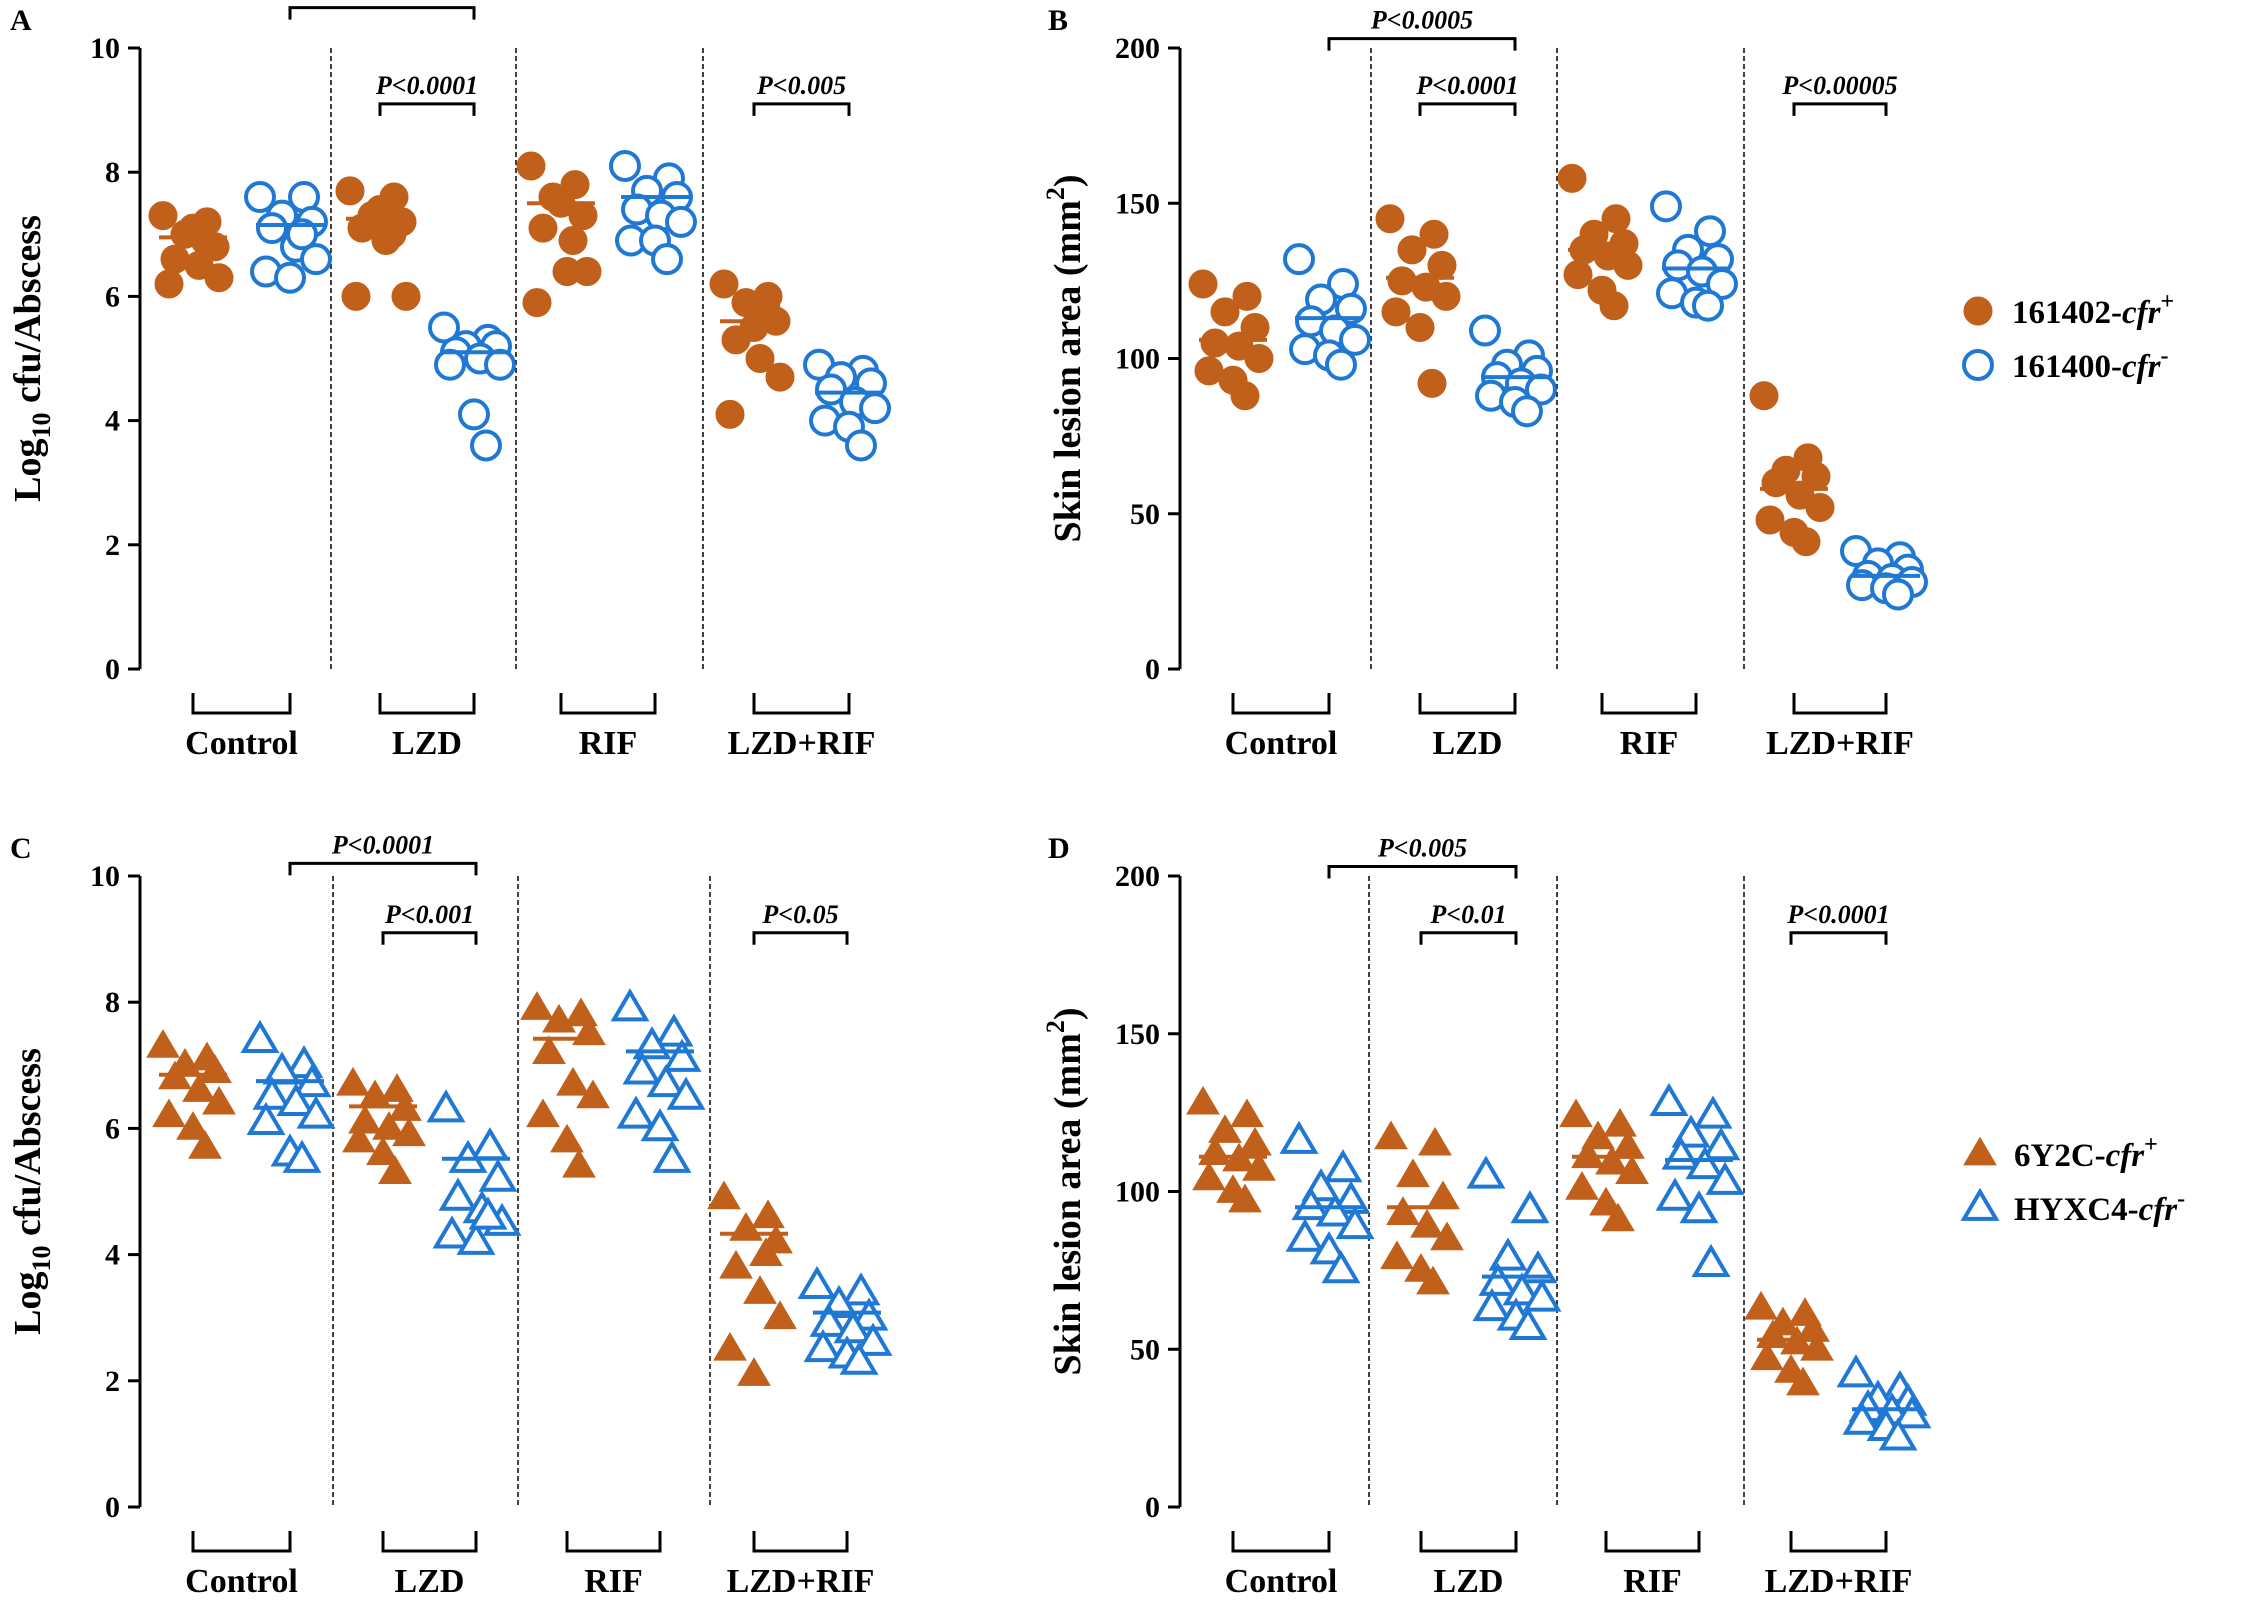 This screenshot has height=1601, width=2243. What do you see at coordinates (112, 1002) in the screenshot?
I see `y-tick-label: 8` at bounding box center [112, 1002].